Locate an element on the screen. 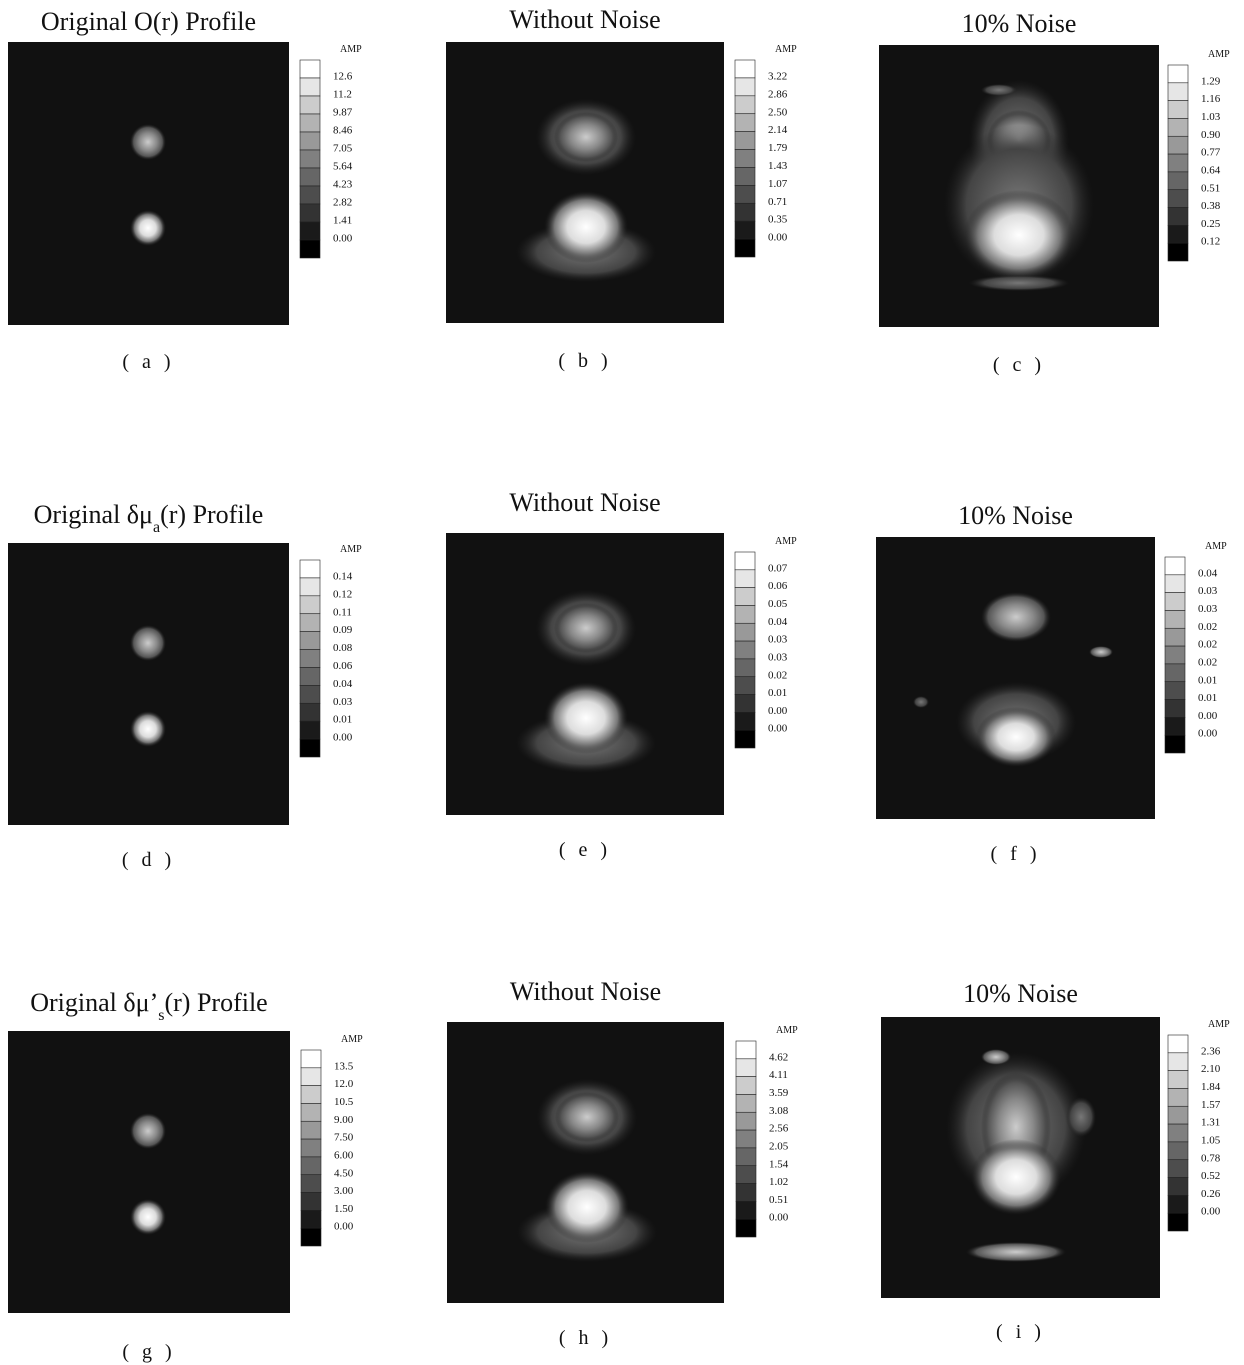  colorbar-tick-label: 0.05 is located at coordinates (778, 604).